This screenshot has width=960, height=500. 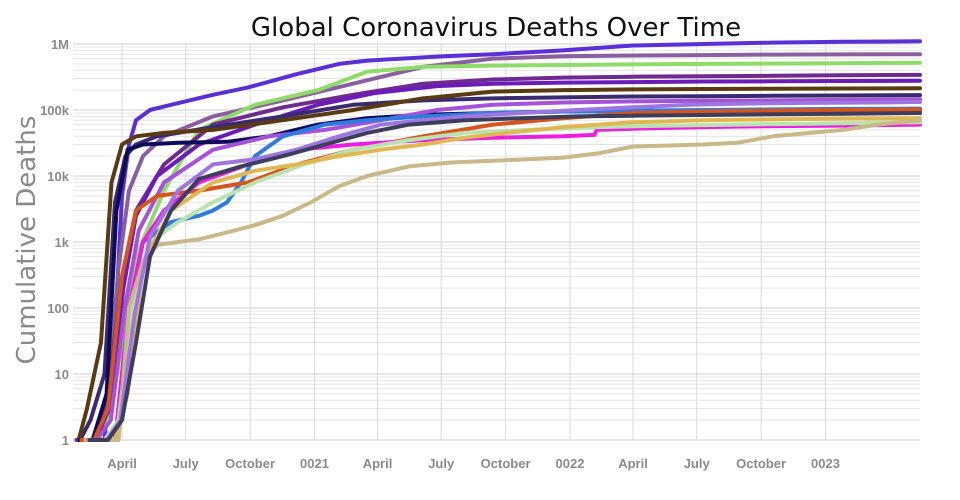 I want to click on x-tick-label: 0021, so click(x=314, y=463).